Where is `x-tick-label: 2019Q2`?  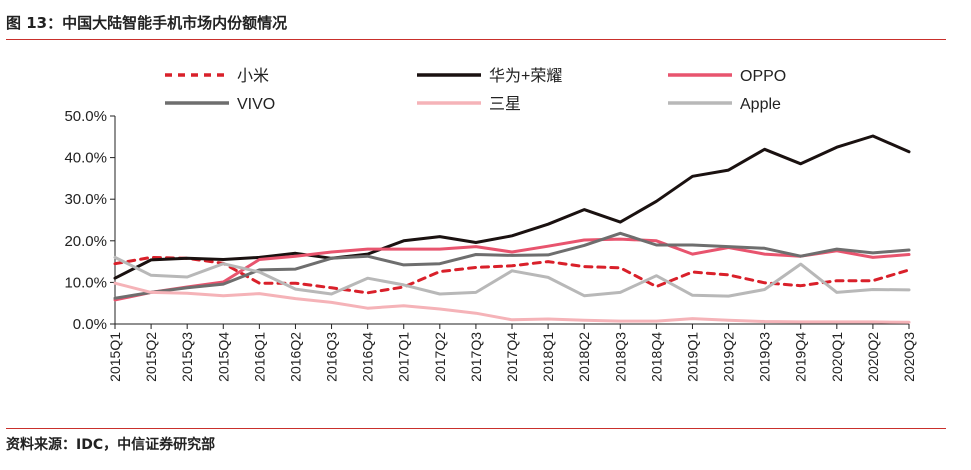 x-tick-label: 2019Q2 is located at coordinates (729, 357).